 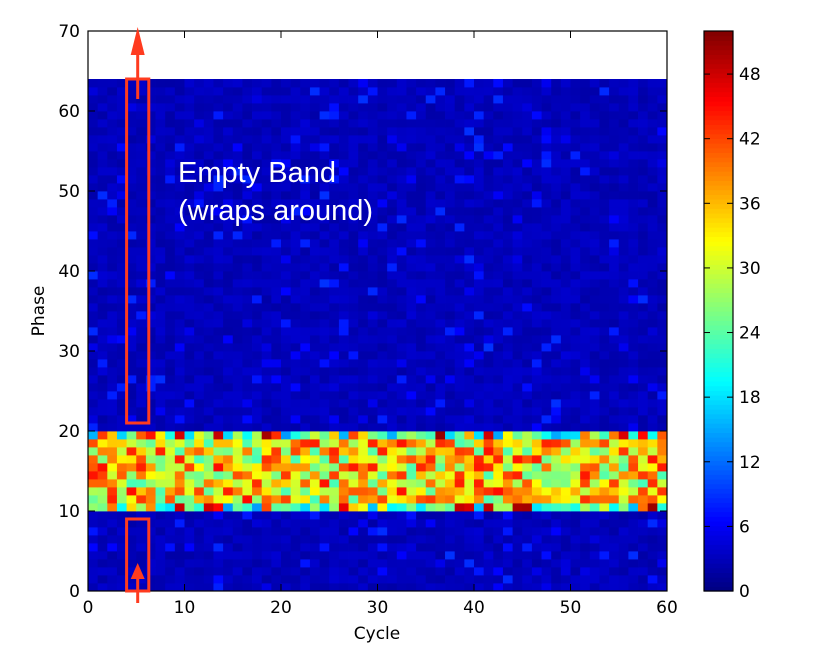 What do you see at coordinates (750, 140) in the screenshot?
I see `colorbar-tick-label: 42` at bounding box center [750, 140].